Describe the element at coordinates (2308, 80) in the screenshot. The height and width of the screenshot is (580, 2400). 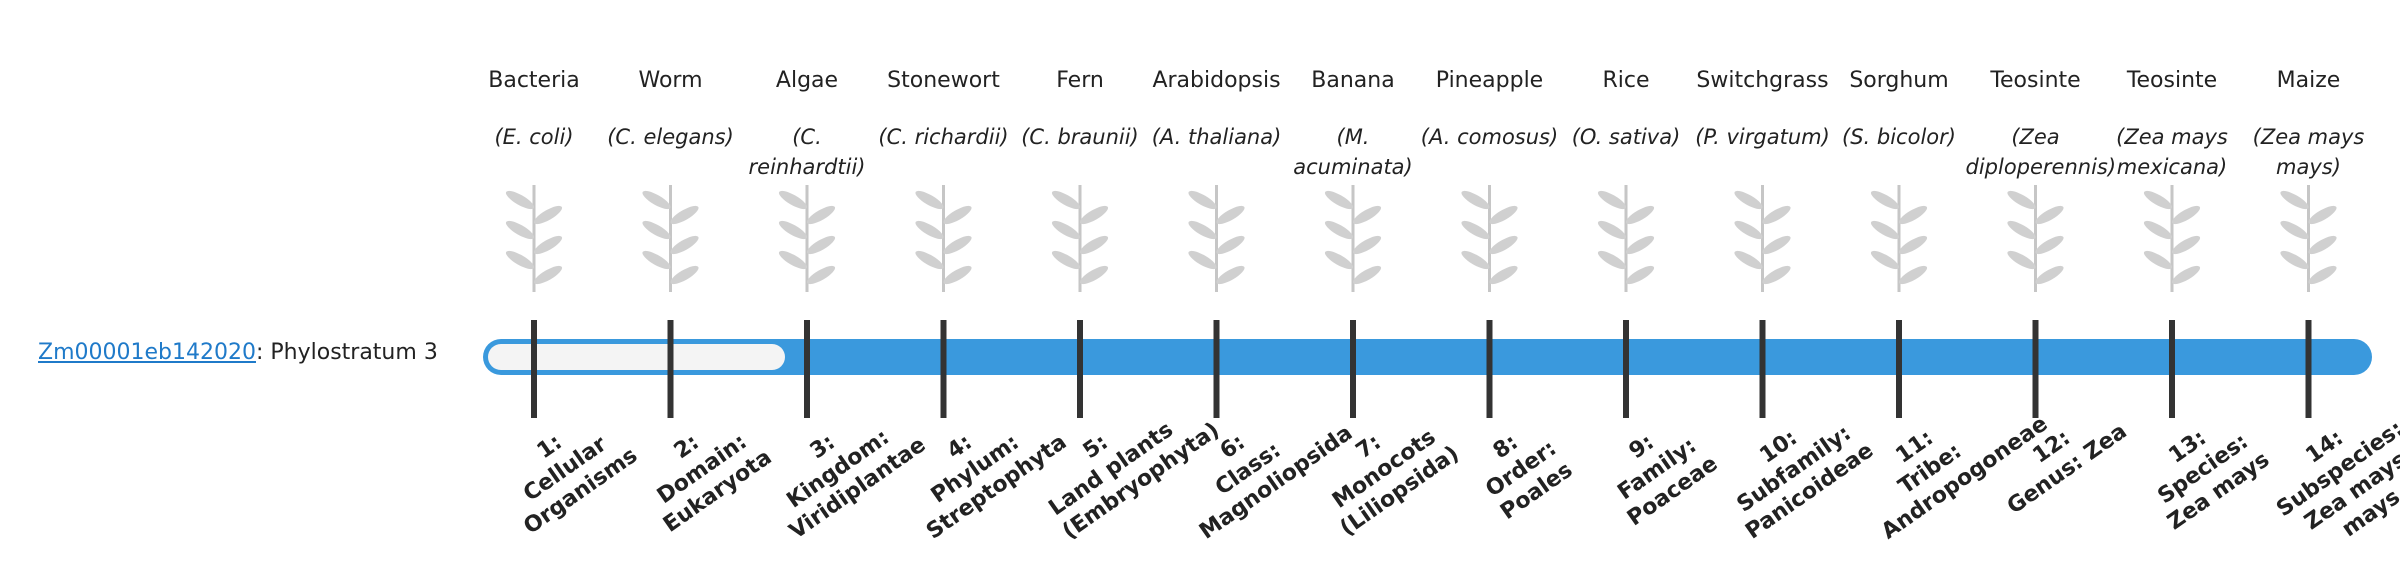
I see `organism-name: Maize` at that location.